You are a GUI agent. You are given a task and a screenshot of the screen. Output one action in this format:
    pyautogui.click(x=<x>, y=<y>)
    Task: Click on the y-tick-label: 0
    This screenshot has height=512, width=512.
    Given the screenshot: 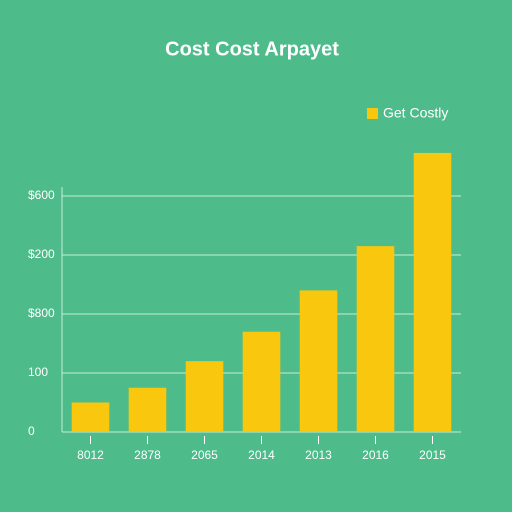 What is the action you would take?
    pyautogui.click(x=31, y=431)
    